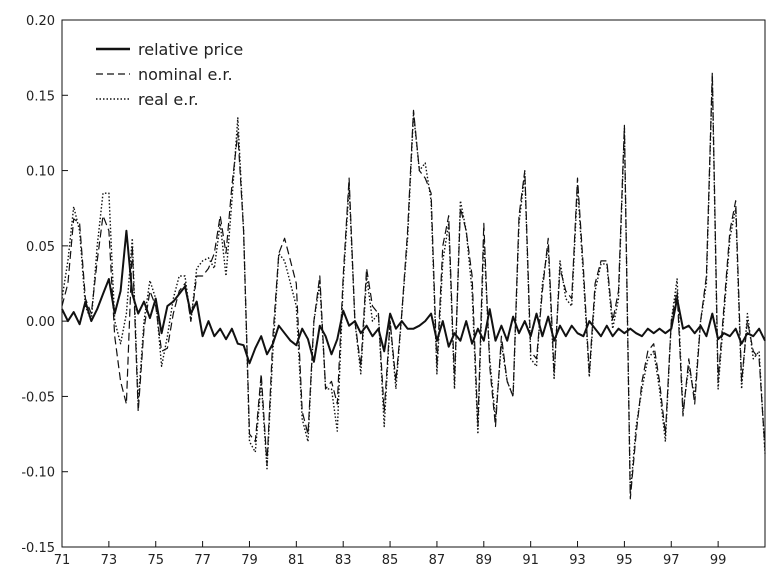  What do you see at coordinates (390, 559) in the screenshot?
I see `x-tick-label: 85` at bounding box center [390, 559].